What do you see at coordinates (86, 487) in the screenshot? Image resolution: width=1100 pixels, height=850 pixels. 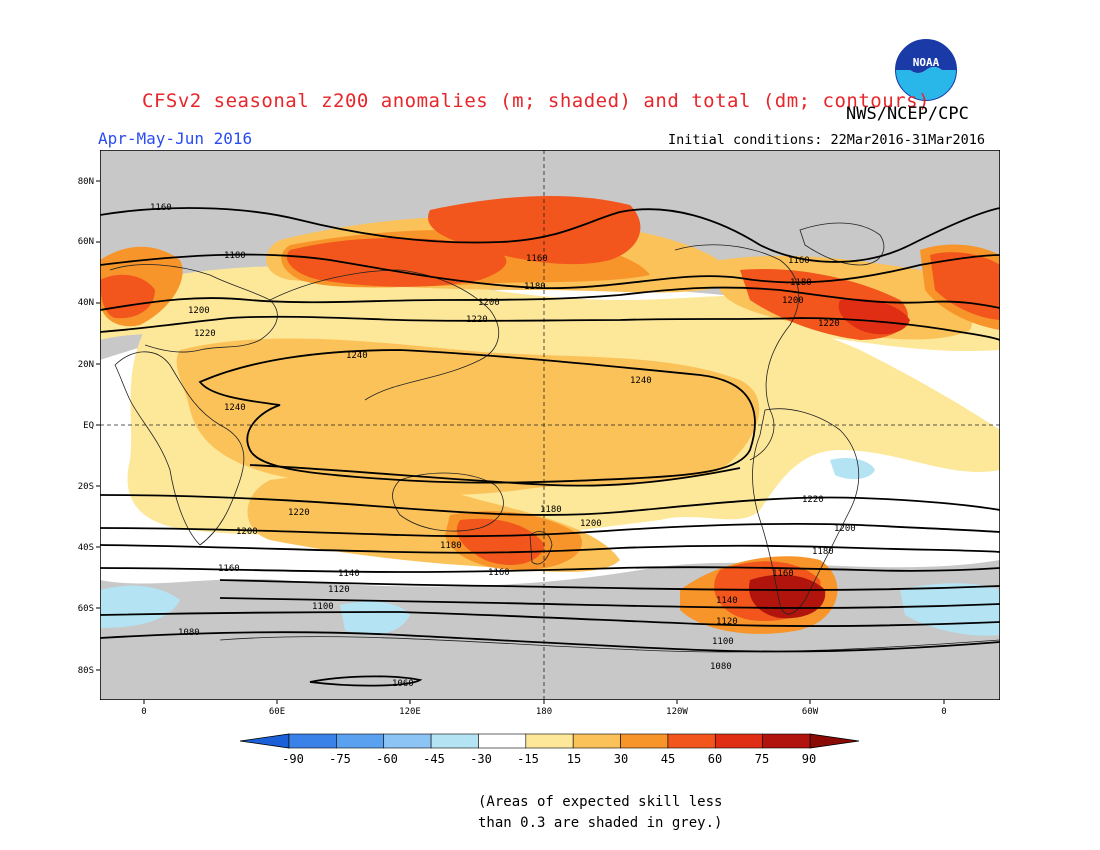 I see `lat-label: 20S` at bounding box center [86, 487].